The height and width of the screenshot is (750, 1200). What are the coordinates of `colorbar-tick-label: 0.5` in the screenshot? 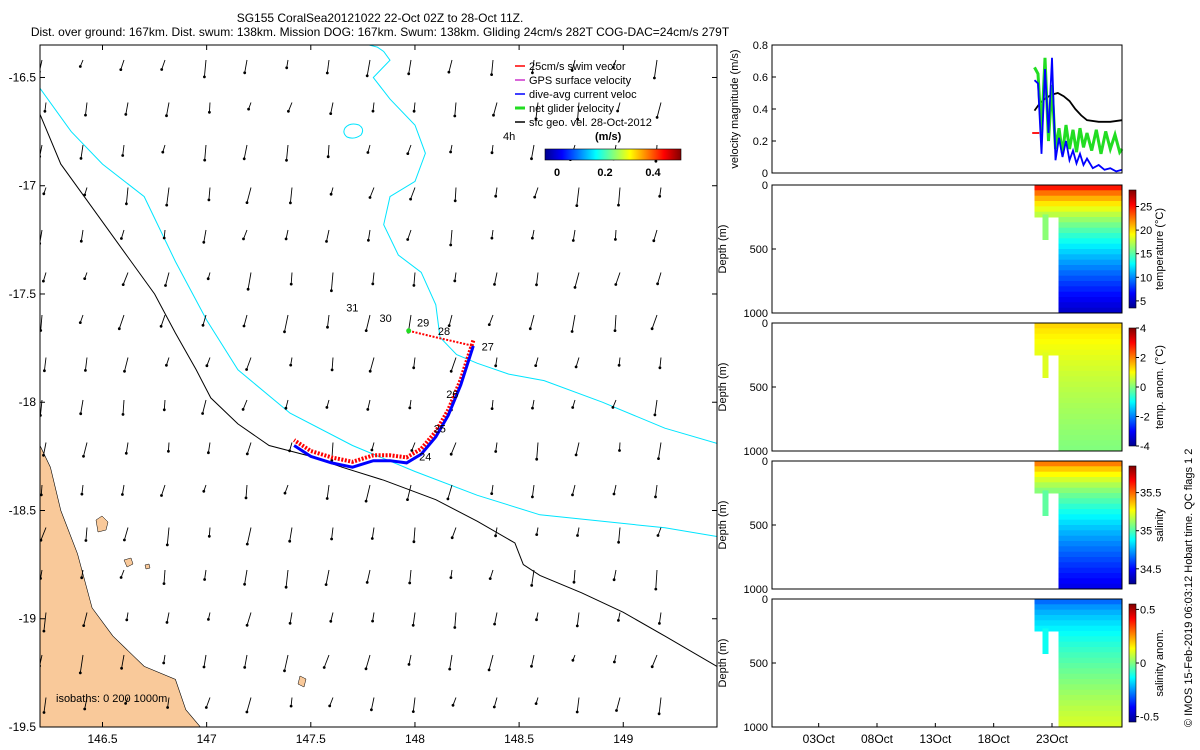 It's located at (1147, 610).